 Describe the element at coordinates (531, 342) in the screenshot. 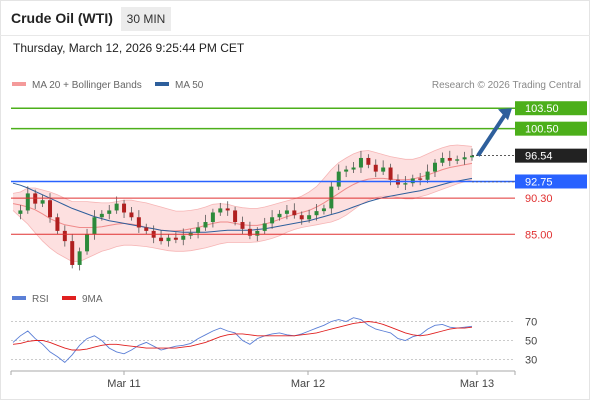

I see `rsi-tick-50: 50` at that location.